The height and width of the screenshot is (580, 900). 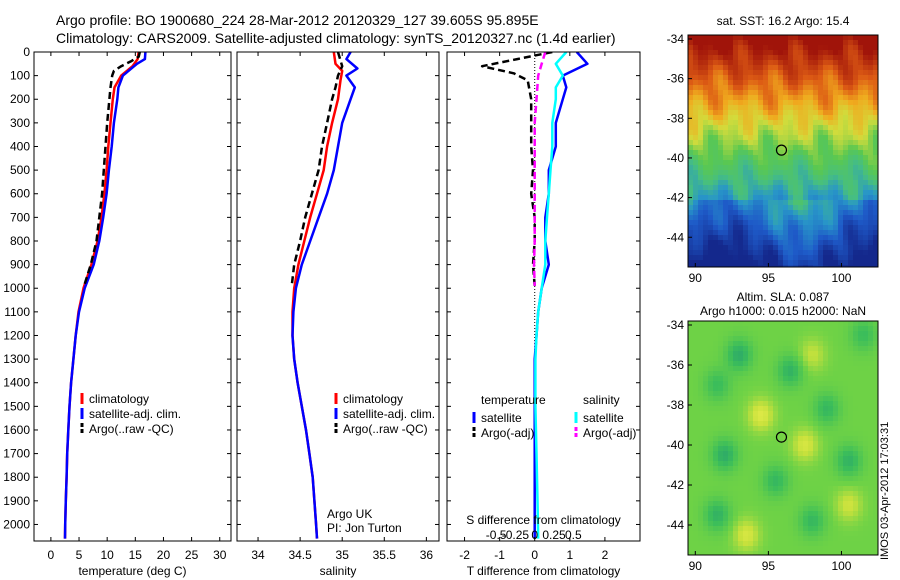 I want to click on y-tick-label: 1900, so click(x=16, y=501).